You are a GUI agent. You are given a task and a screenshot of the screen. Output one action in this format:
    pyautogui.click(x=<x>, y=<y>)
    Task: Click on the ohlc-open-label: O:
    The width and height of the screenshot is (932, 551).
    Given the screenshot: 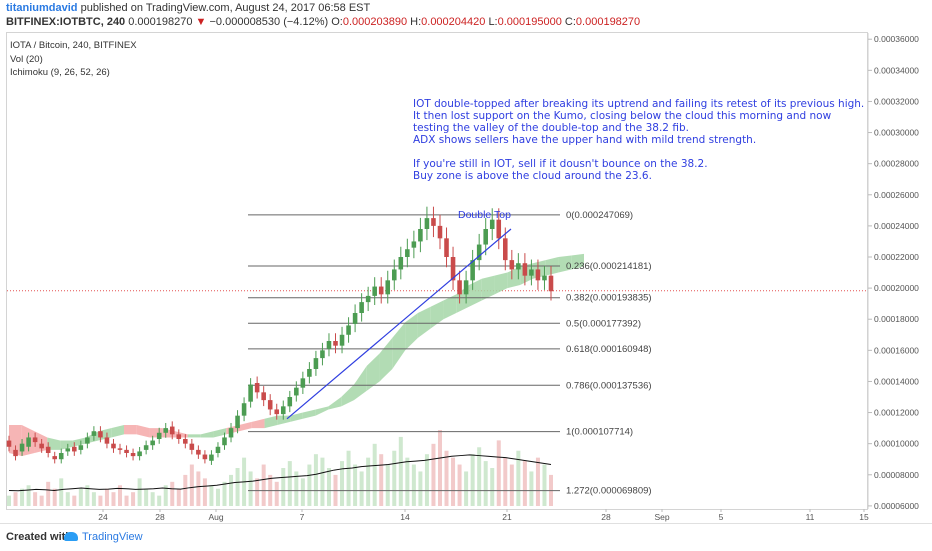 What is the action you would take?
    pyautogui.click(x=337, y=22)
    